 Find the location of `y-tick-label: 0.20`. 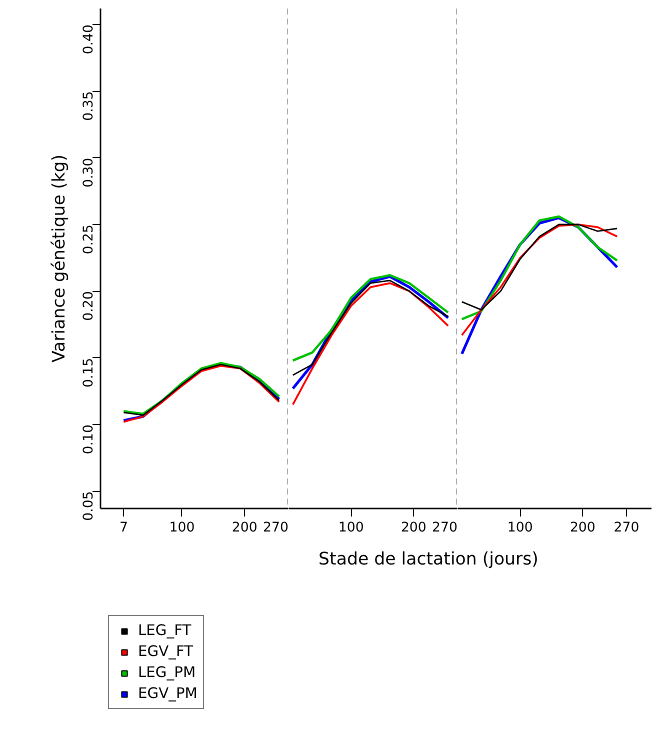

y-tick-label: 0.20 is located at coordinates (89, 306).